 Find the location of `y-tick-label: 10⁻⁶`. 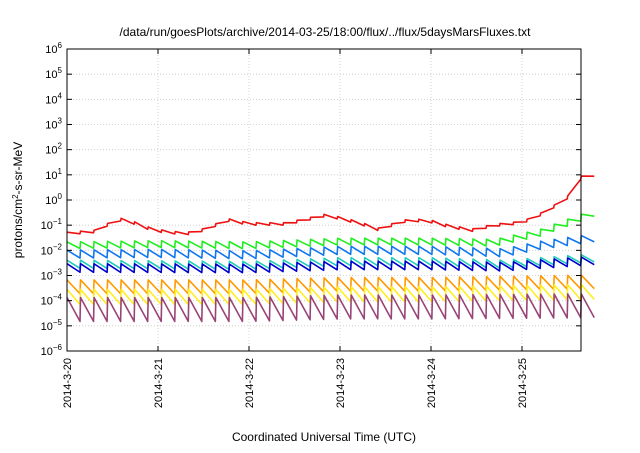

y-tick-label: 10⁻⁶ is located at coordinates (52, 350).